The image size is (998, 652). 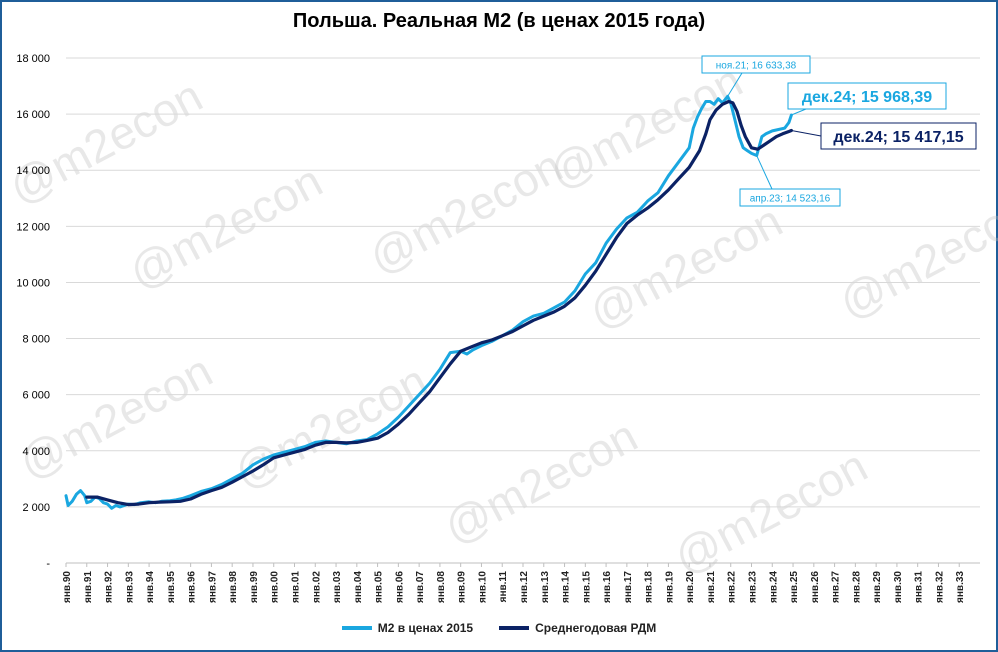 I want to click on x-tick-label-10: янв.00, so click(x=275, y=587).